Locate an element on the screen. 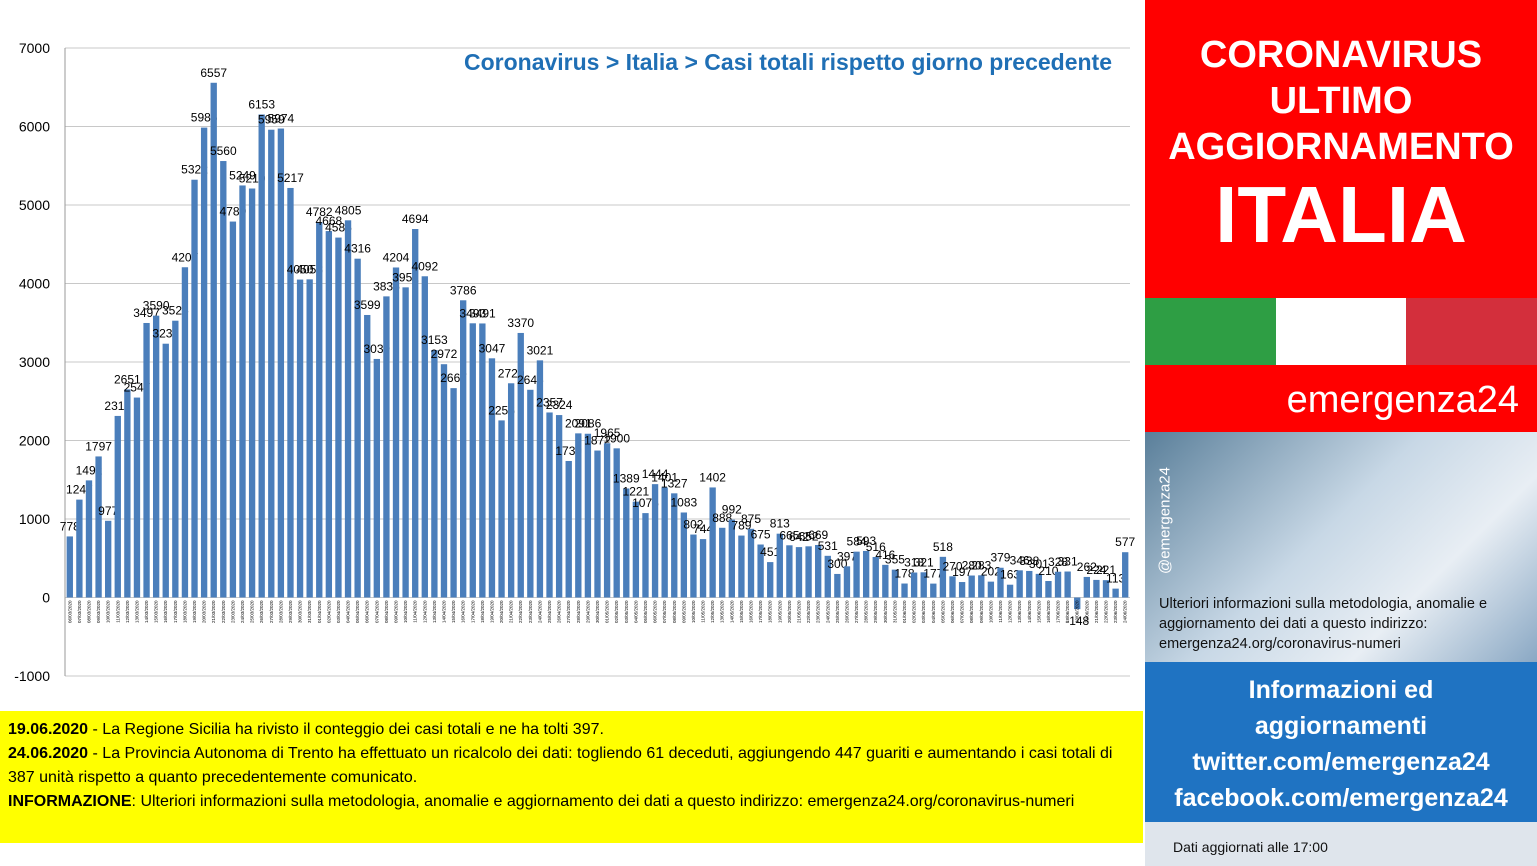 This screenshot has height=866, width=1537. data-label: 888 is located at coordinates (722, 518).